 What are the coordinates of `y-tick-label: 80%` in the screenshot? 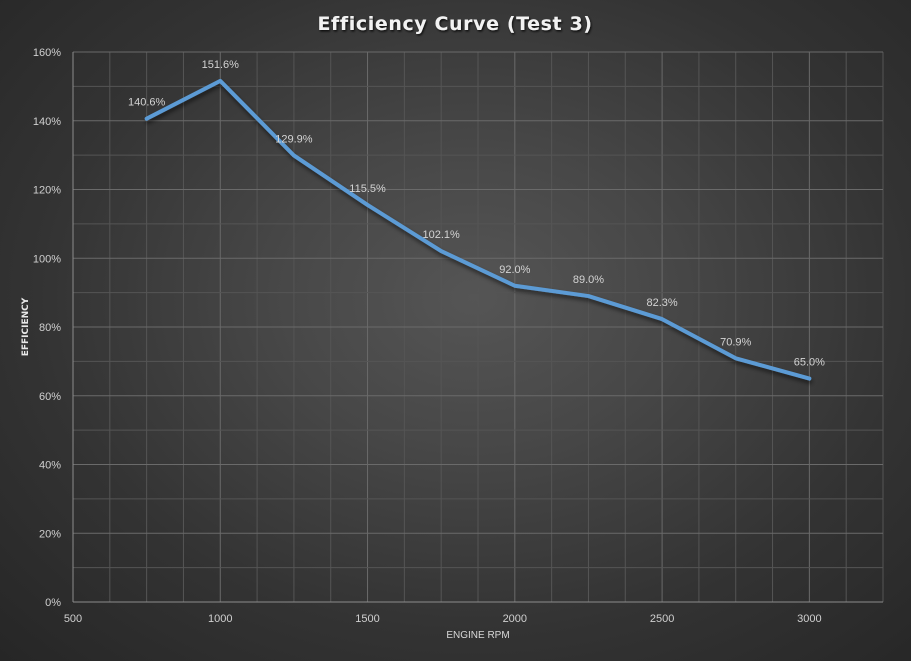 It's located at (50, 328).